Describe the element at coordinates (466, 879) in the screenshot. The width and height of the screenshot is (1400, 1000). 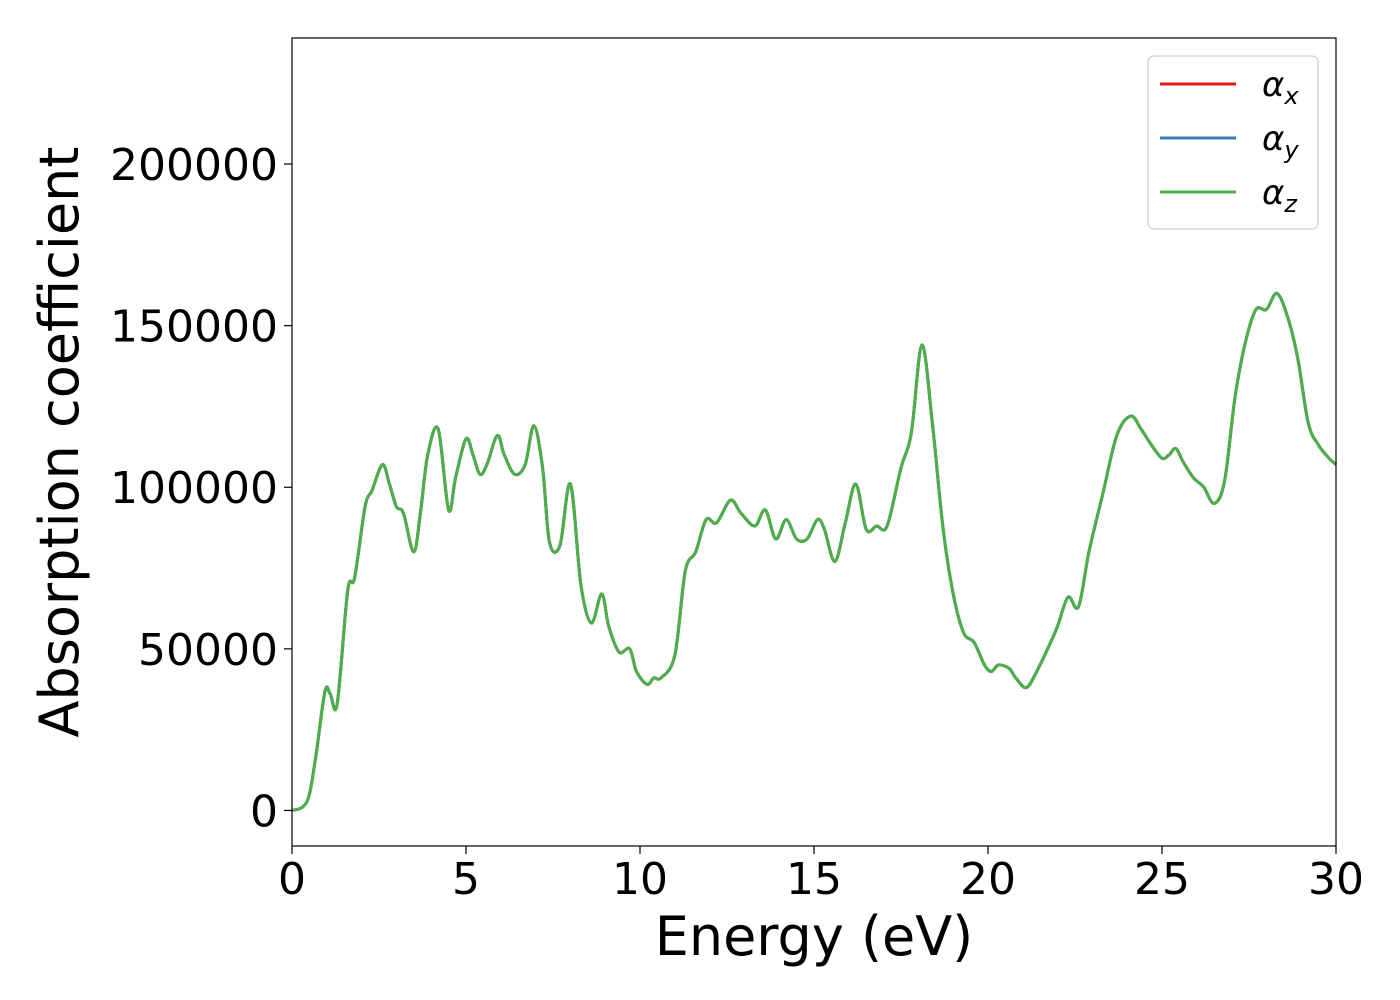
I see `x-tick-label: 5` at that location.